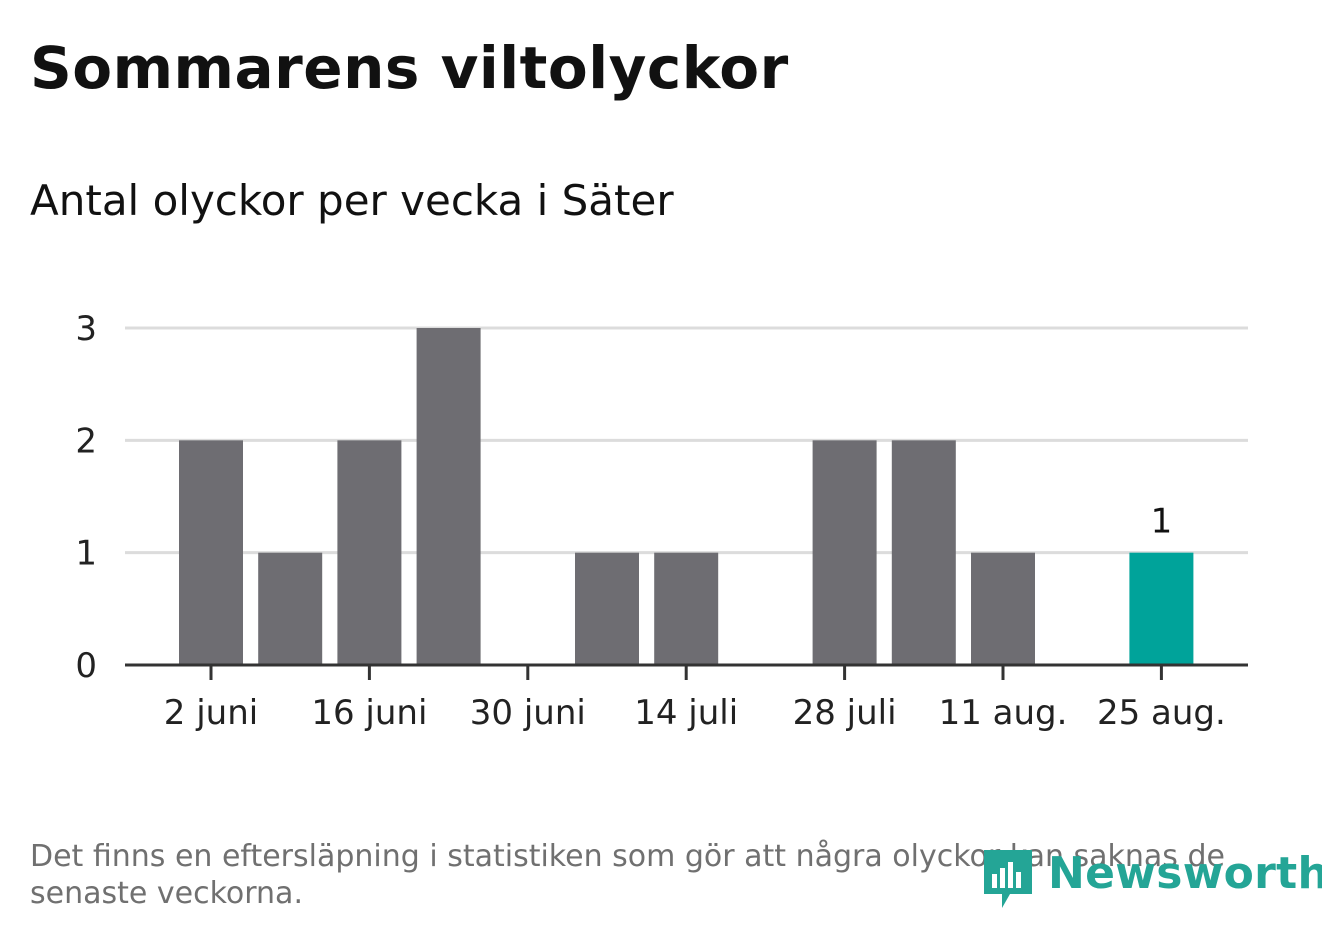 Image resolution: width=1322 pixels, height=939 pixels. I want to click on y-tick-label-1: 1, so click(86, 554).